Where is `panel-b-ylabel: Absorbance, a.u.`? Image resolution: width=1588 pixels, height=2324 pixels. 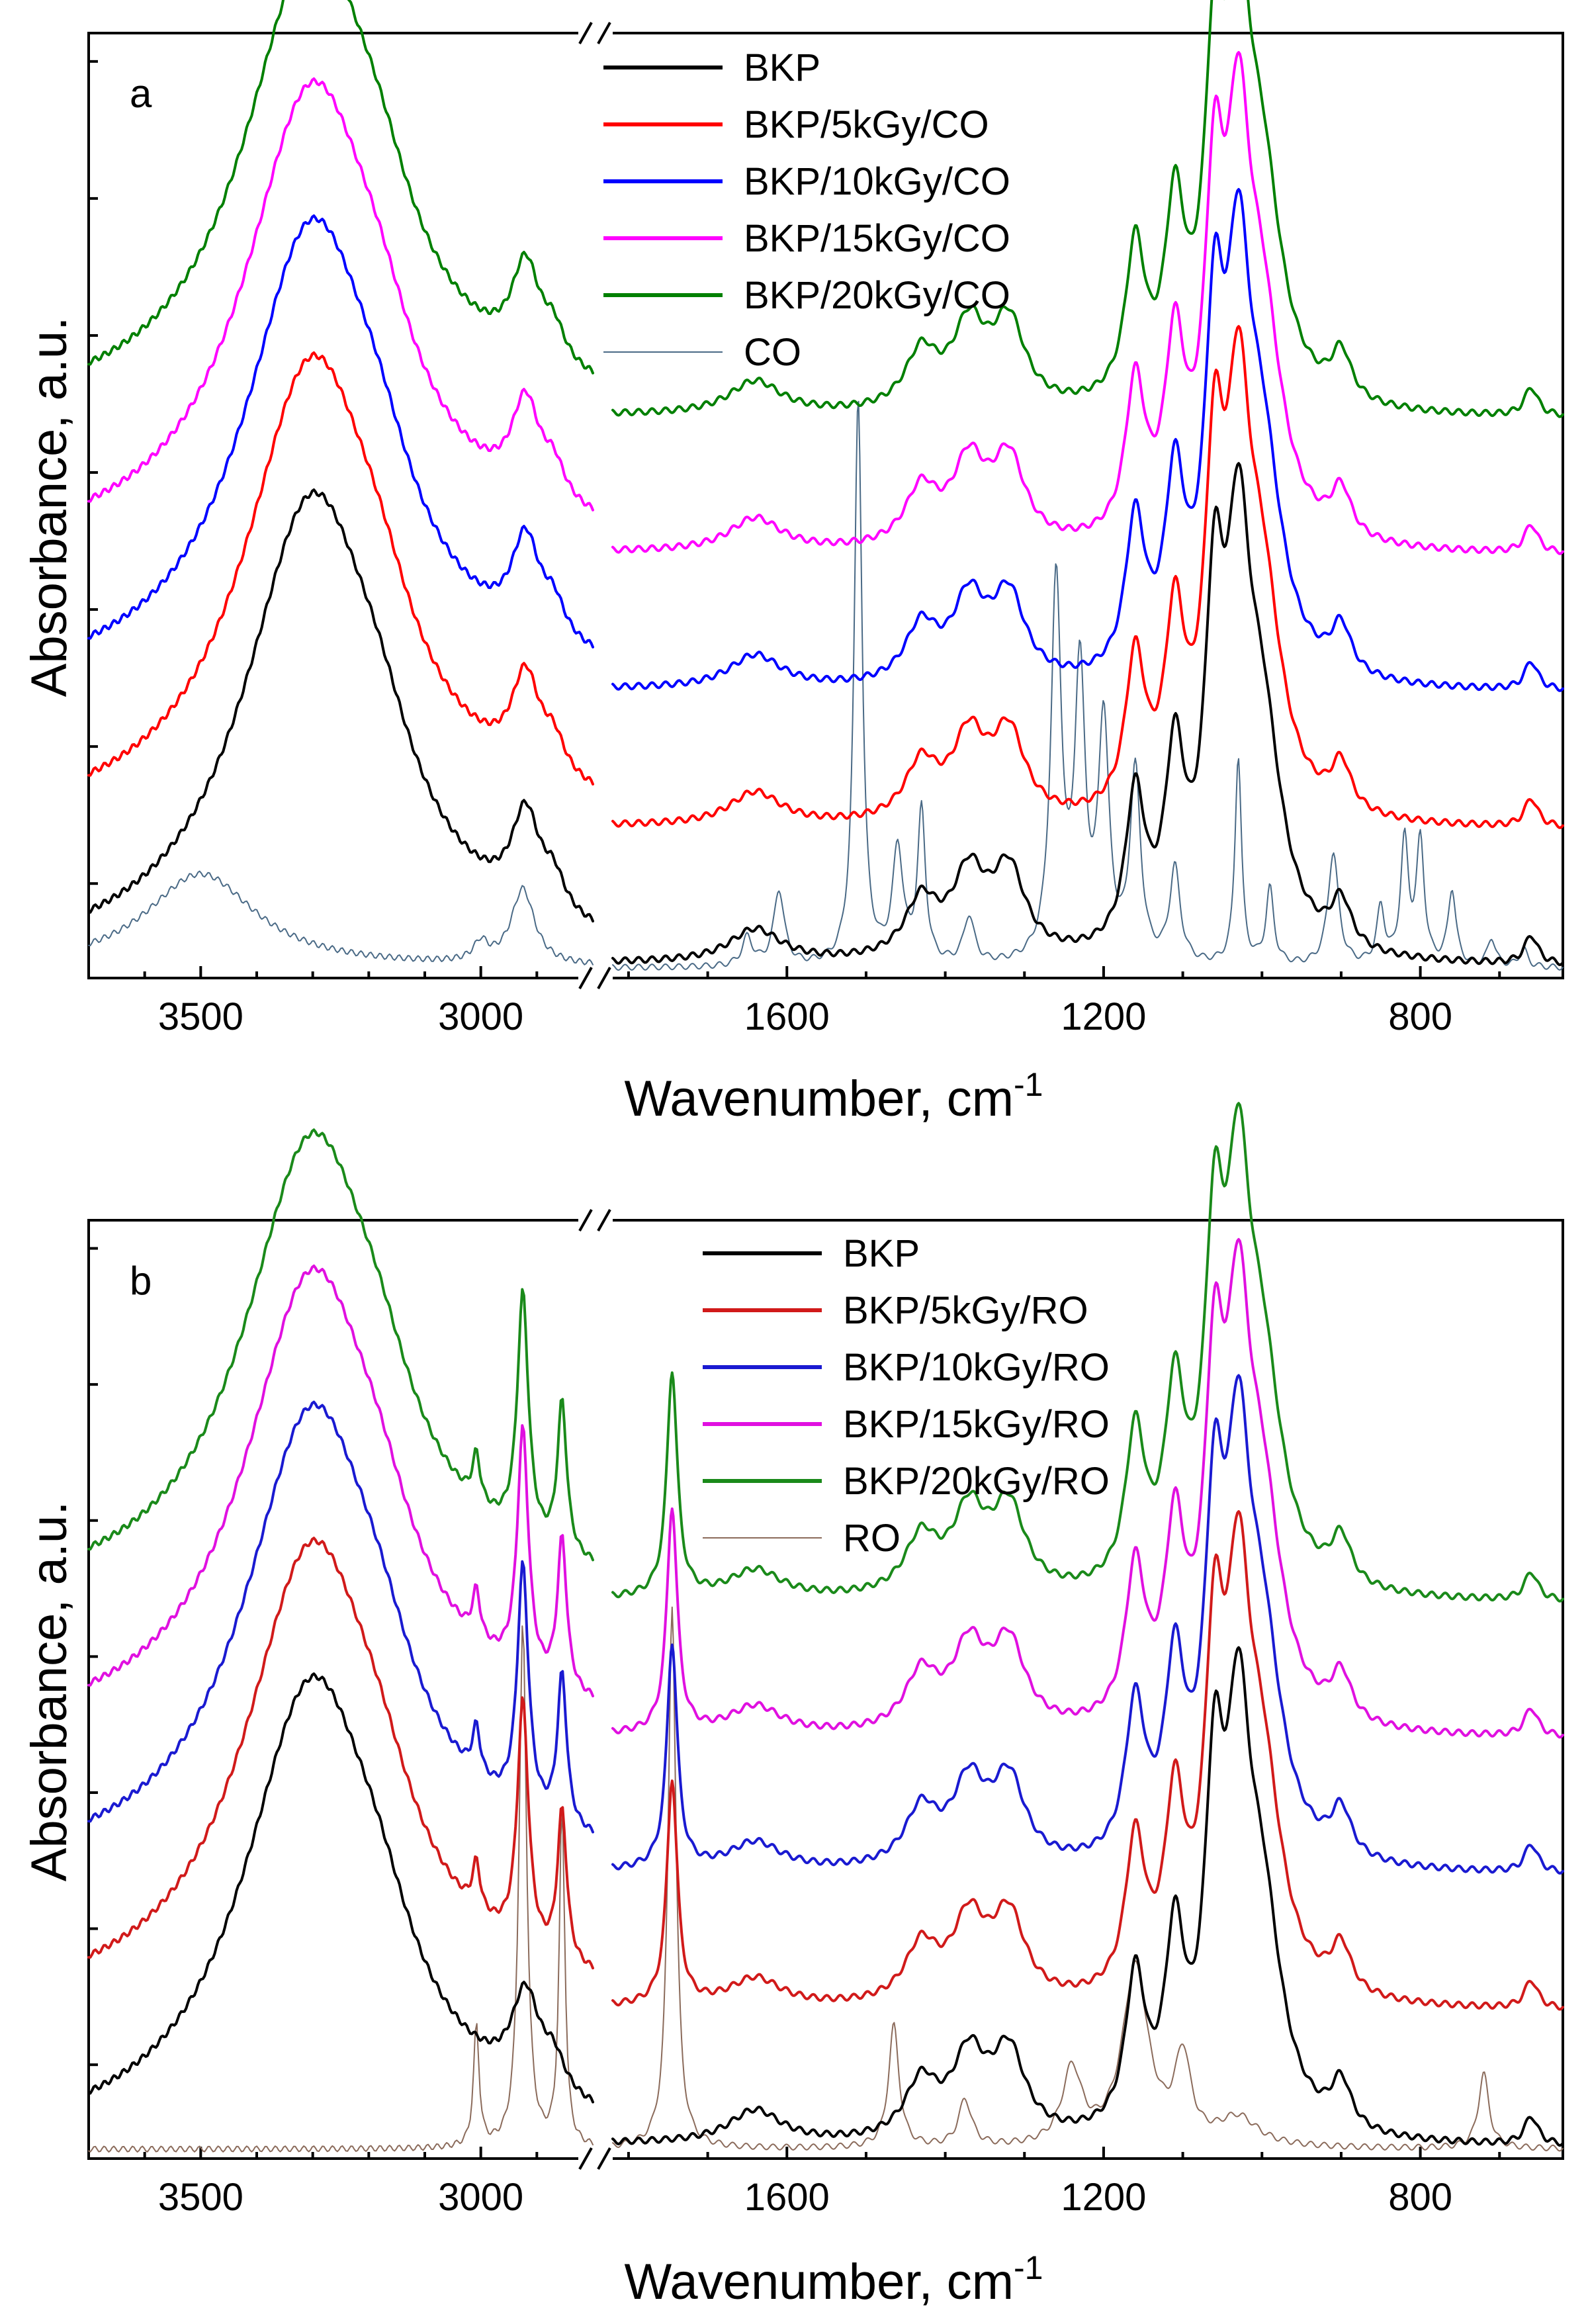 panel-b-ylabel: Absorbance, a.u. is located at coordinates (49, 1691).